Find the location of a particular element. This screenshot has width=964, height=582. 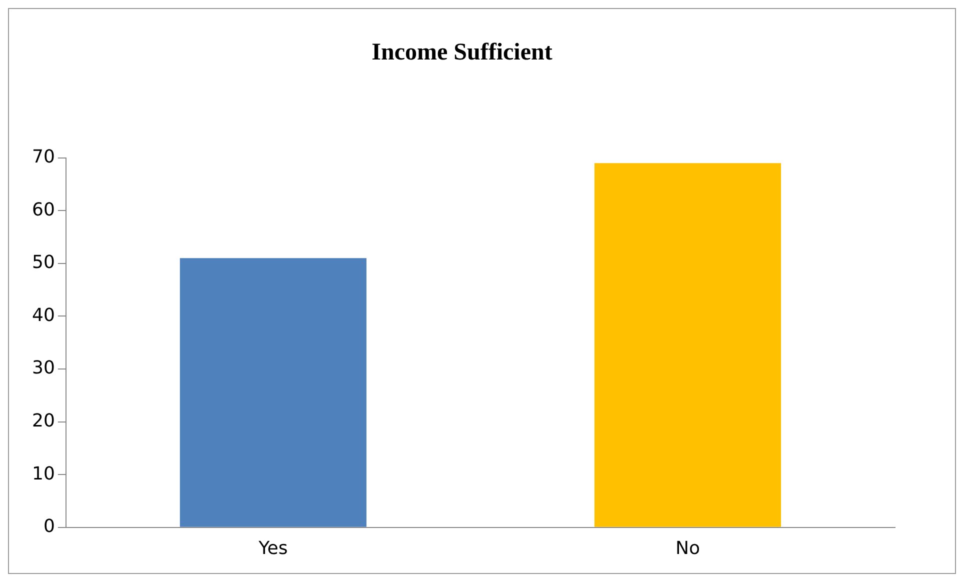

y-tick-label: 40 is located at coordinates (43, 315).